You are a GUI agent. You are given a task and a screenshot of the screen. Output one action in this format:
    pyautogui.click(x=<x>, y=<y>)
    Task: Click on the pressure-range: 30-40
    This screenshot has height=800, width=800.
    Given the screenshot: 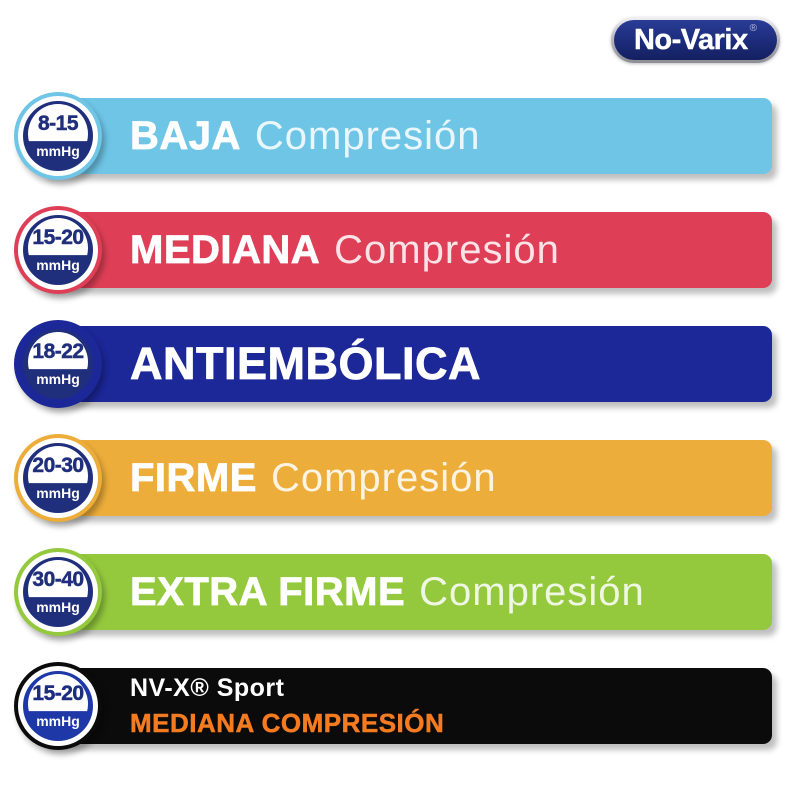 What is the action you would take?
    pyautogui.click(x=58, y=579)
    